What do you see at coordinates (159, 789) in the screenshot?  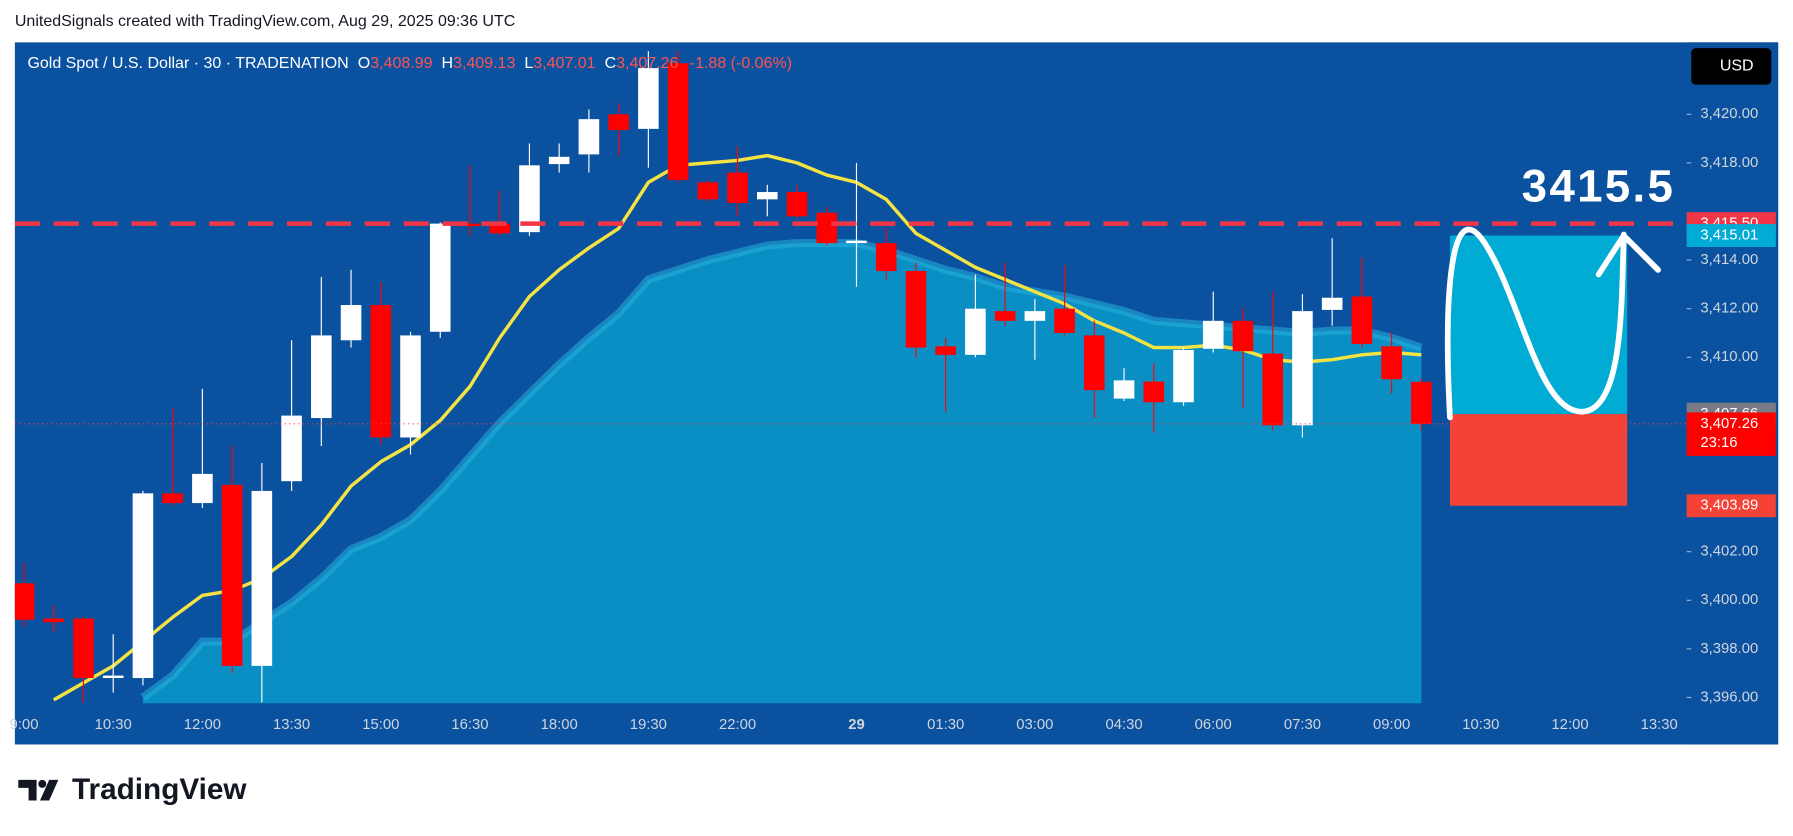 I see `brand: TradingView` at bounding box center [159, 789].